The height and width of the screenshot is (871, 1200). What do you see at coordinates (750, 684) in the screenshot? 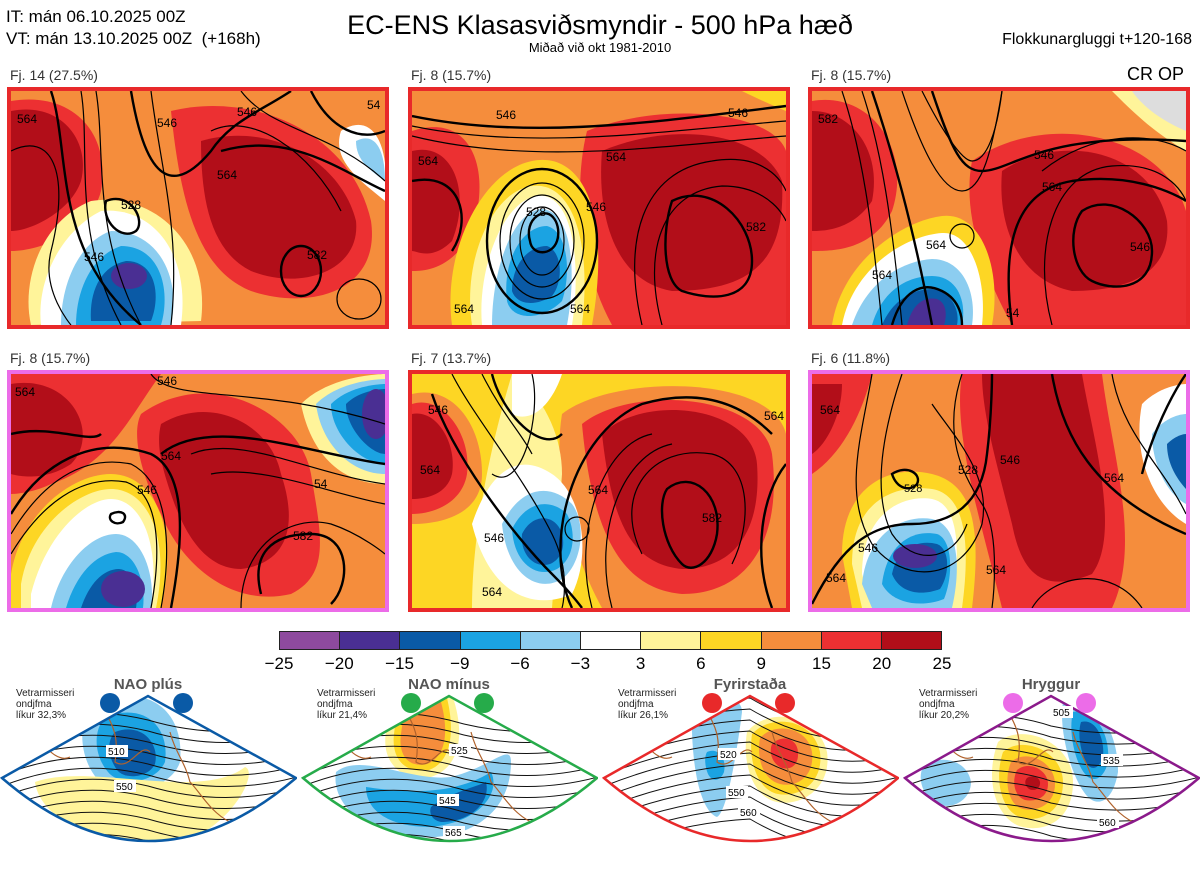
I see `regime-title: Fyrirstaða` at bounding box center [750, 684].